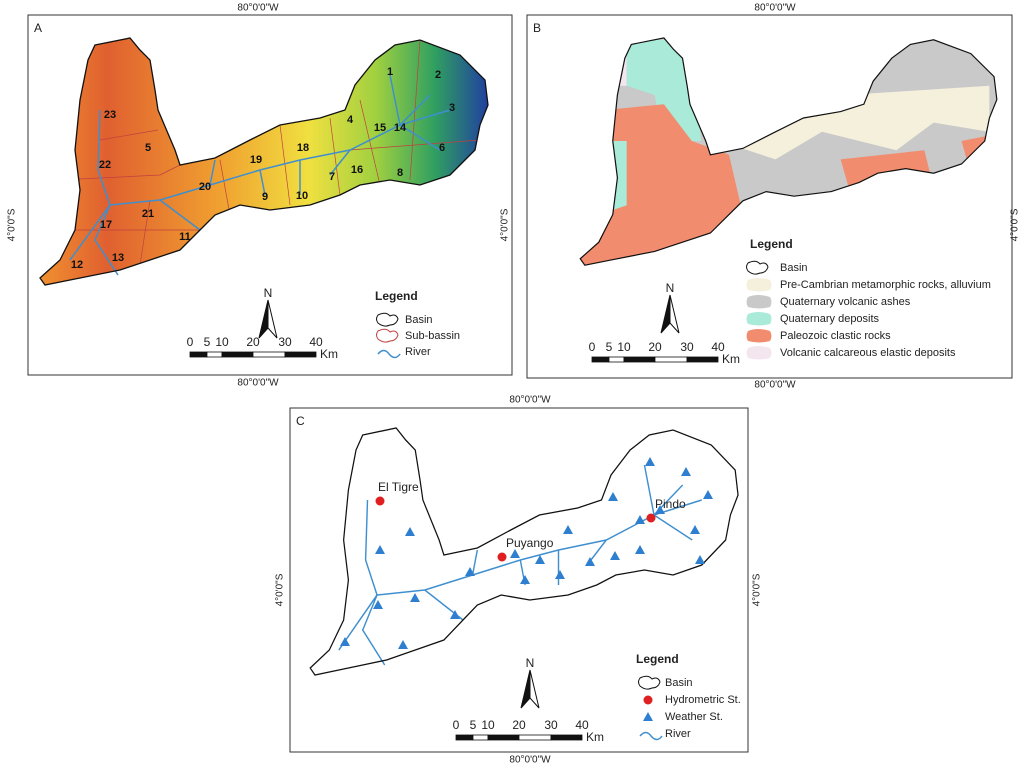 The width and height of the screenshot is (1024, 768). What do you see at coordinates (885, 285) in the screenshot?
I see `legend-label: Pre-Cambrian metamorphic rocks, alluvium` at bounding box center [885, 285].